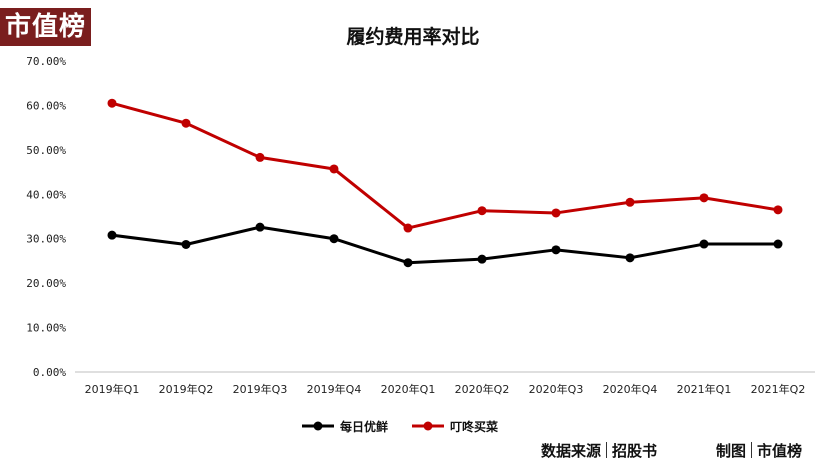 This screenshot has height=462, width=826. Describe the element at coordinates (112, 389) in the screenshot. I see `x-tick-label: 2019年Q1` at that location.